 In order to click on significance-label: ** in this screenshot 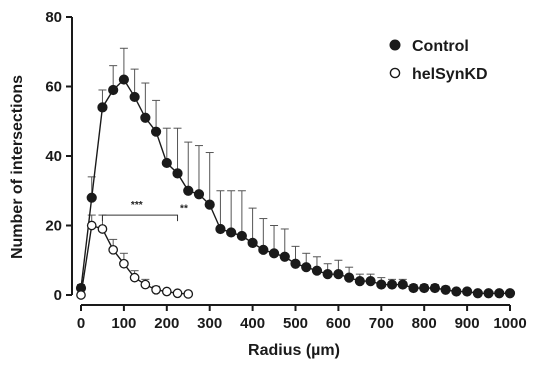, I will do `click(184, 209)`.